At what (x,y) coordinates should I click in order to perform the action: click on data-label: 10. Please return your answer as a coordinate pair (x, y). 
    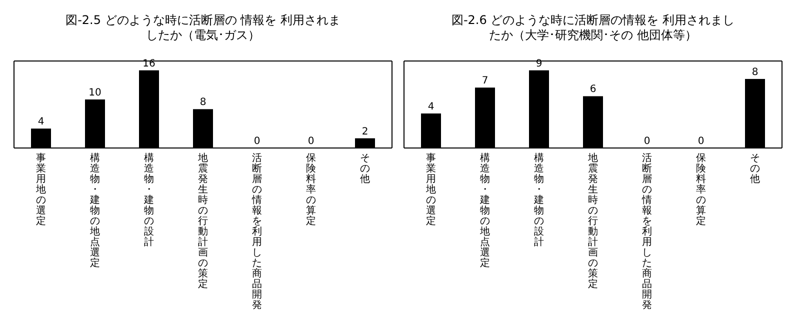
    Looking at the image, I should click on (95, 92).